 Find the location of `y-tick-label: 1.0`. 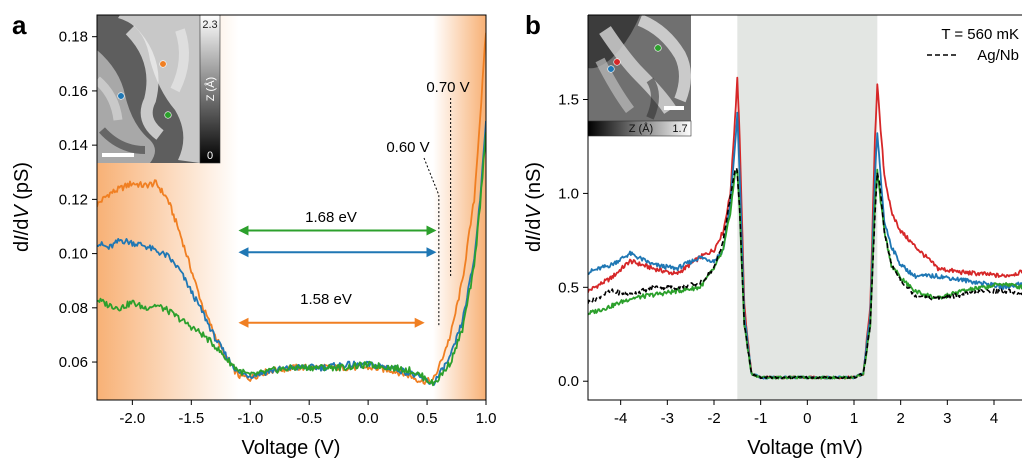

y-tick-label: 1.0 is located at coordinates (568, 193).